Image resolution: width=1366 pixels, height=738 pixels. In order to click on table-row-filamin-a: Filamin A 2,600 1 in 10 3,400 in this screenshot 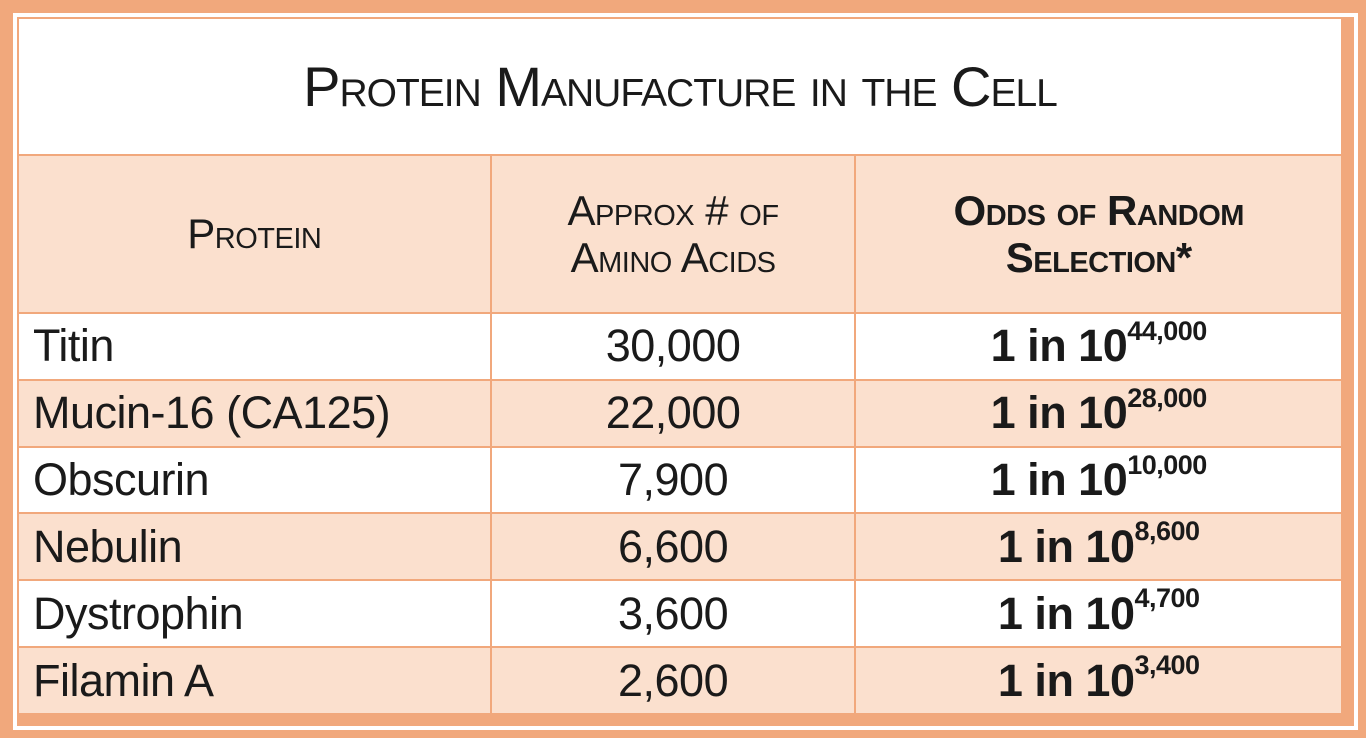, I will do `click(680, 679)`.